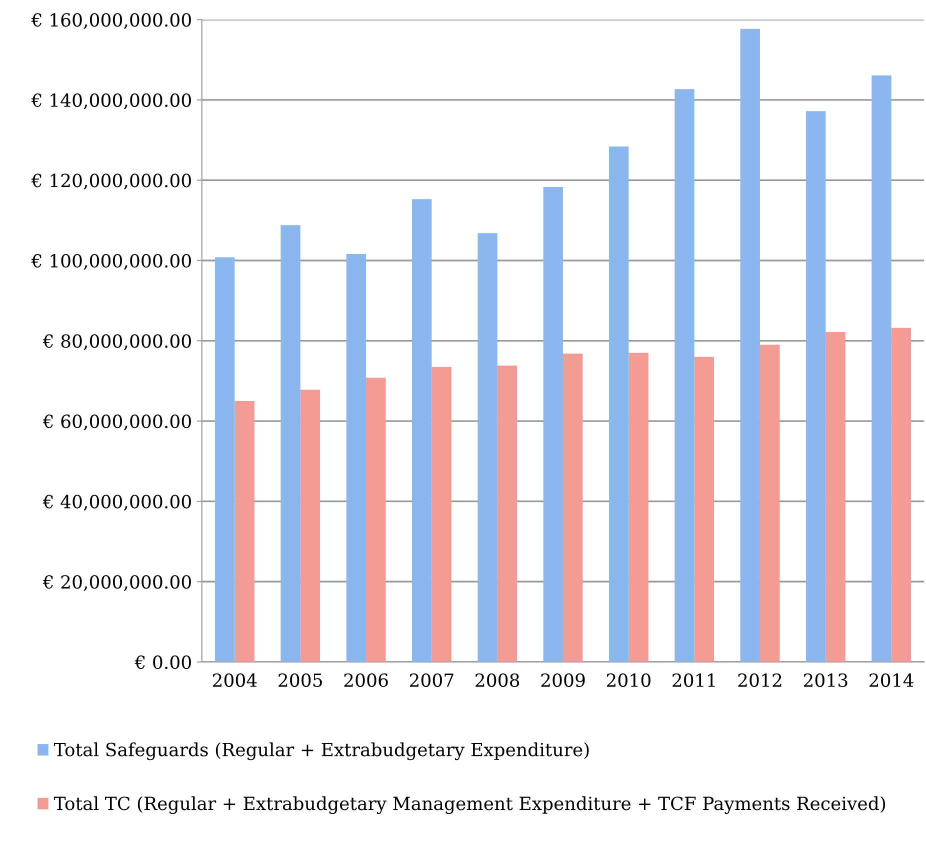 The height and width of the screenshot is (853, 926). What do you see at coordinates (116, 583) in the screenshot?
I see `y-tick-label: € 20,000,000.00` at bounding box center [116, 583].